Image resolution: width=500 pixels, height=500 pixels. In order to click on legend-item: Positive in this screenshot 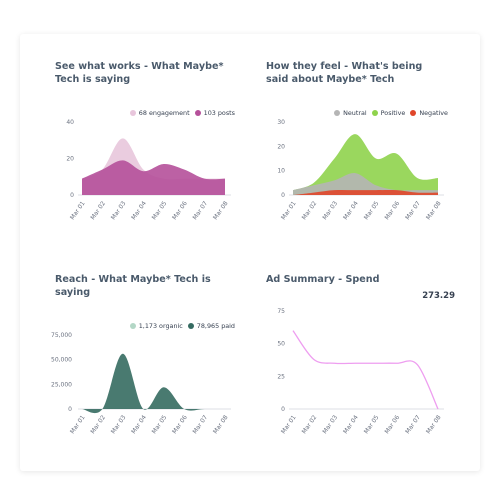, I will do `click(388, 113)`.